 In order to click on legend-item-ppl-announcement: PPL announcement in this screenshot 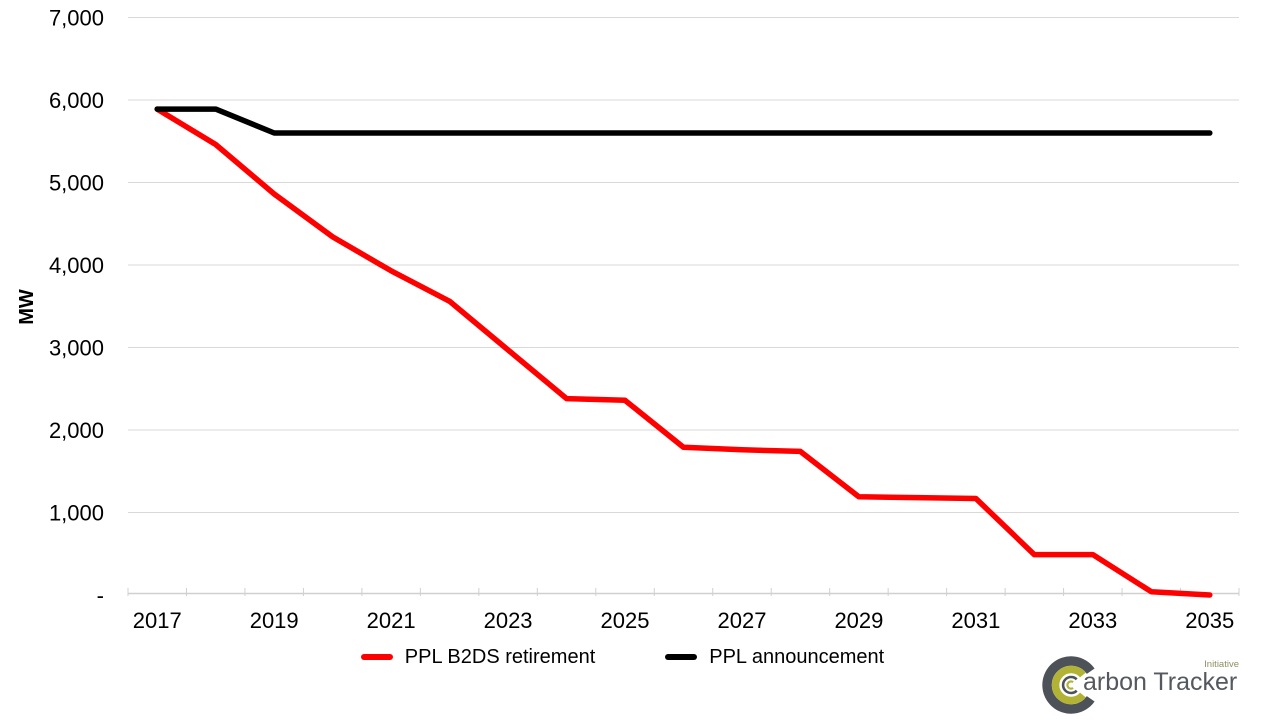, I will do `click(774, 657)`.